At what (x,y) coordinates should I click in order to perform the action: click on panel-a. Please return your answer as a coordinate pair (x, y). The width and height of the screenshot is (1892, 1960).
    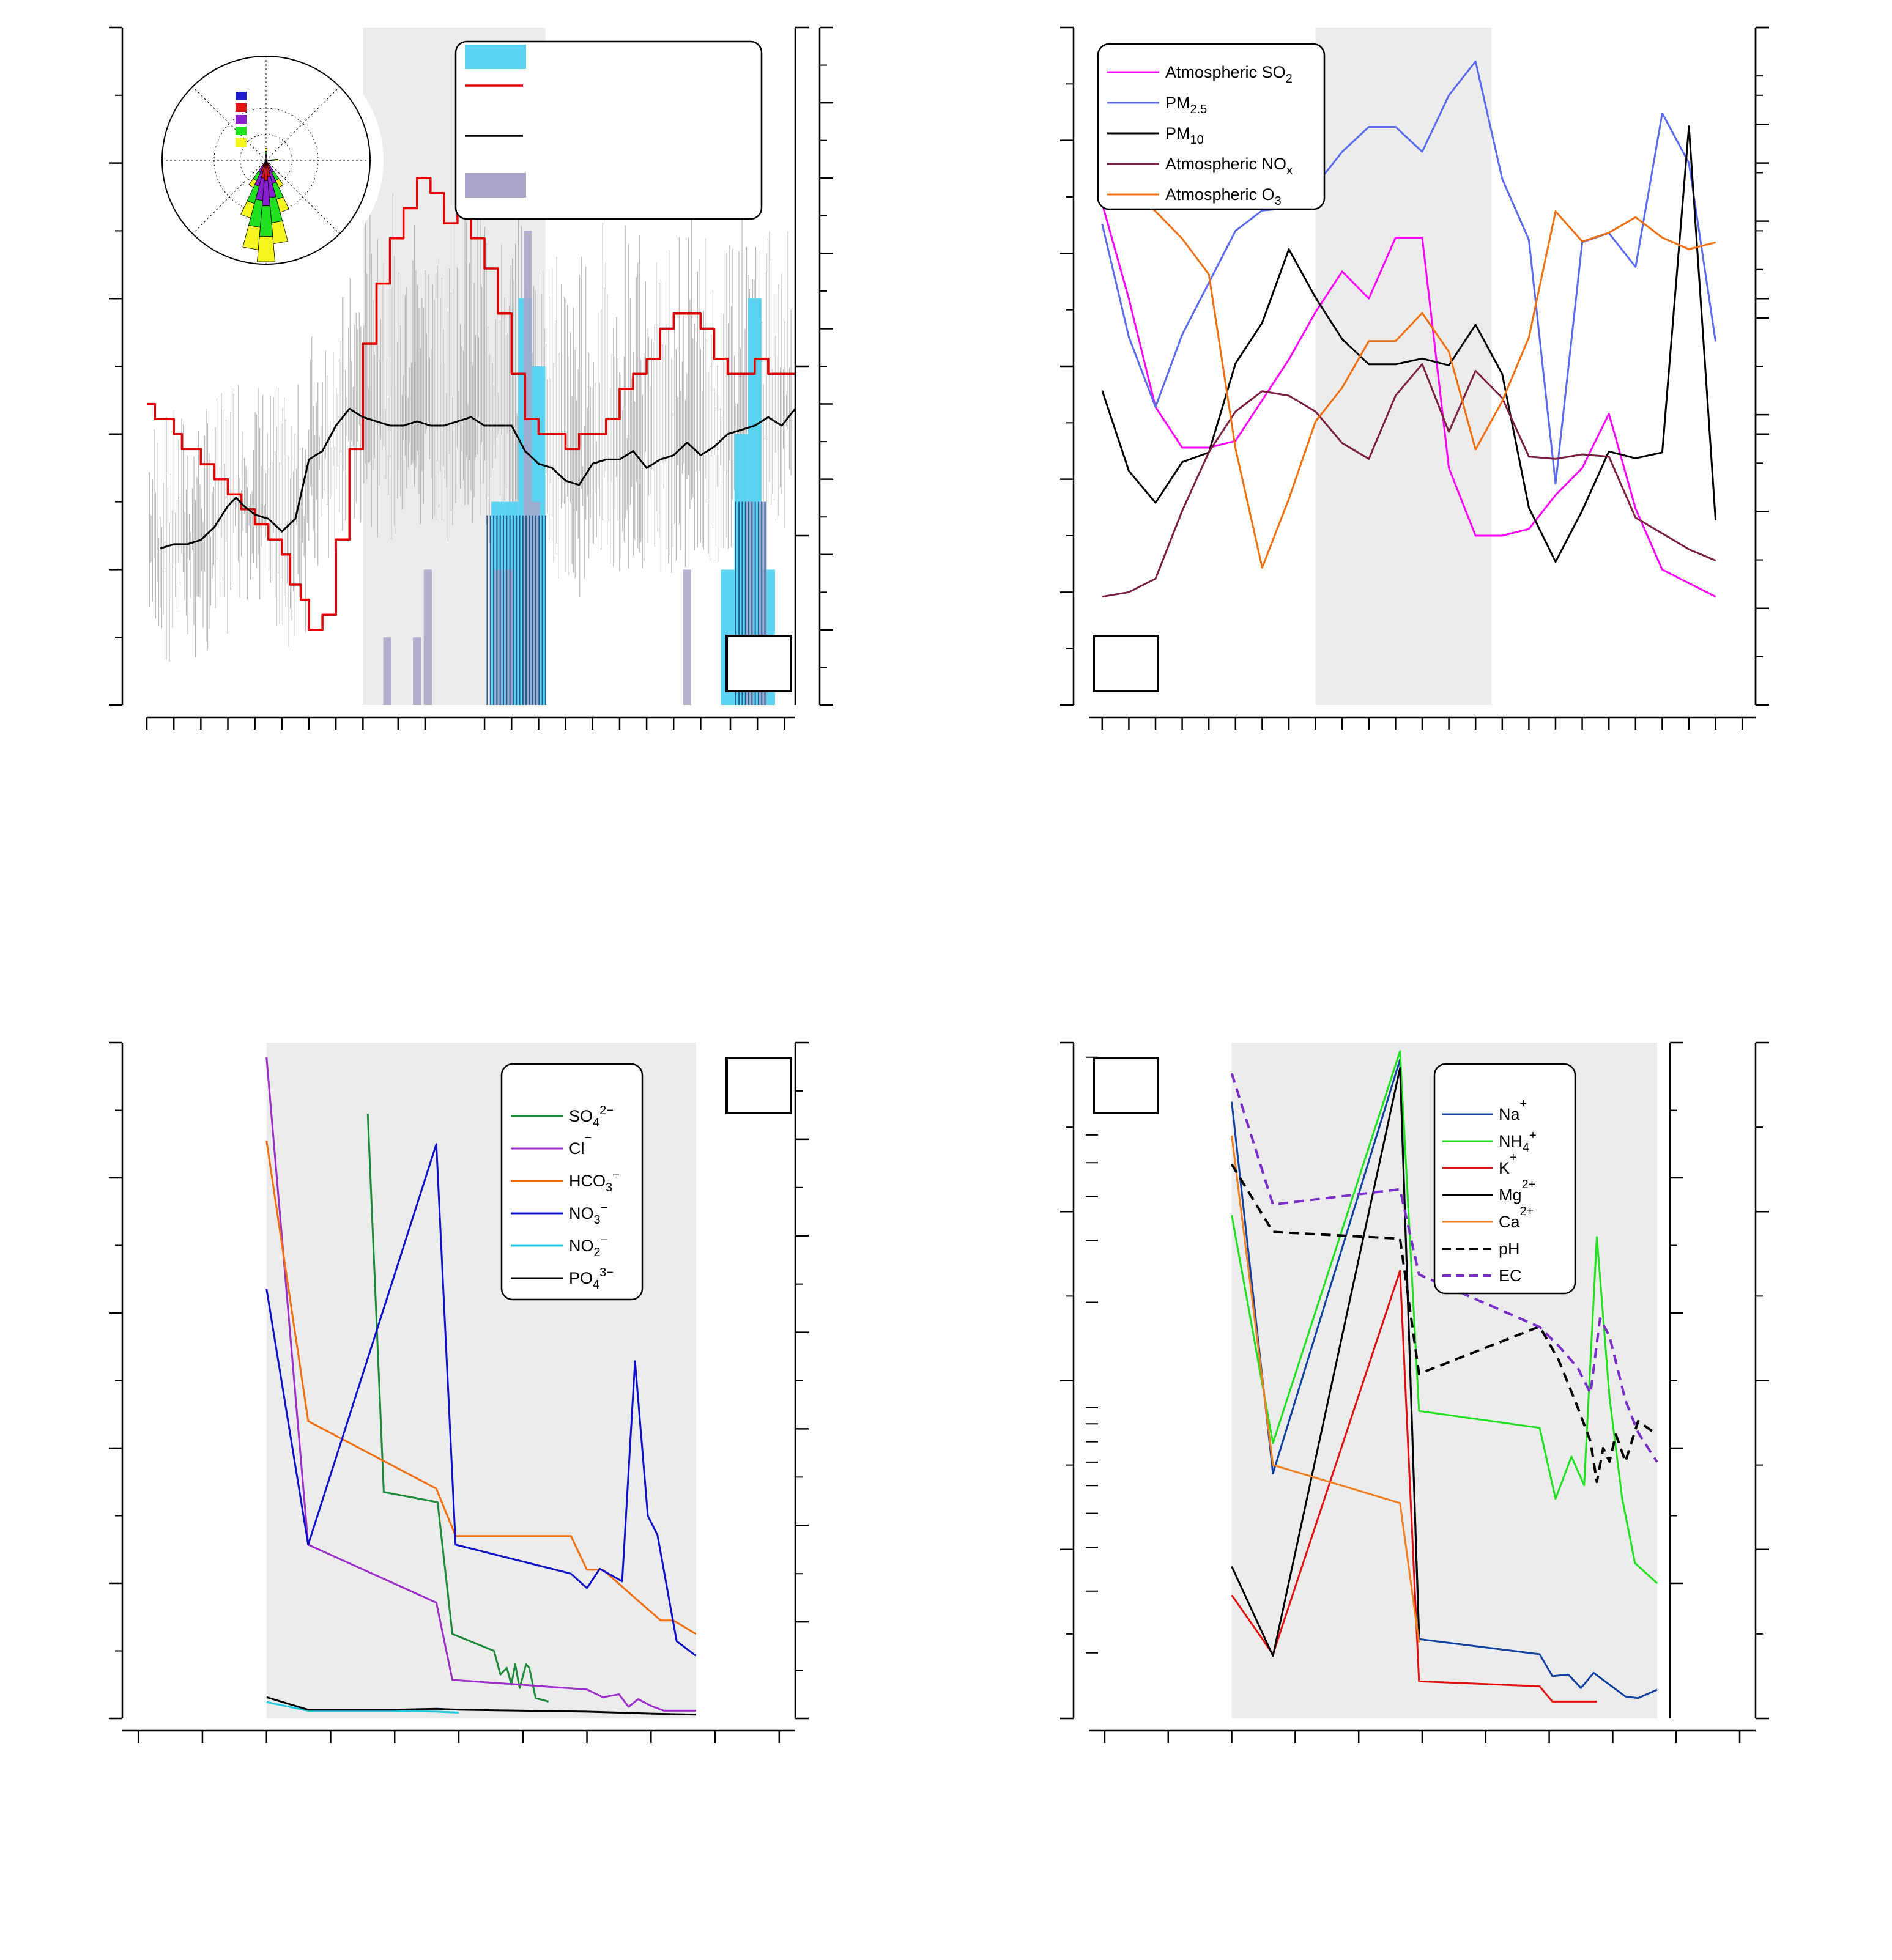
    Looking at the image, I should click on (471, 378).